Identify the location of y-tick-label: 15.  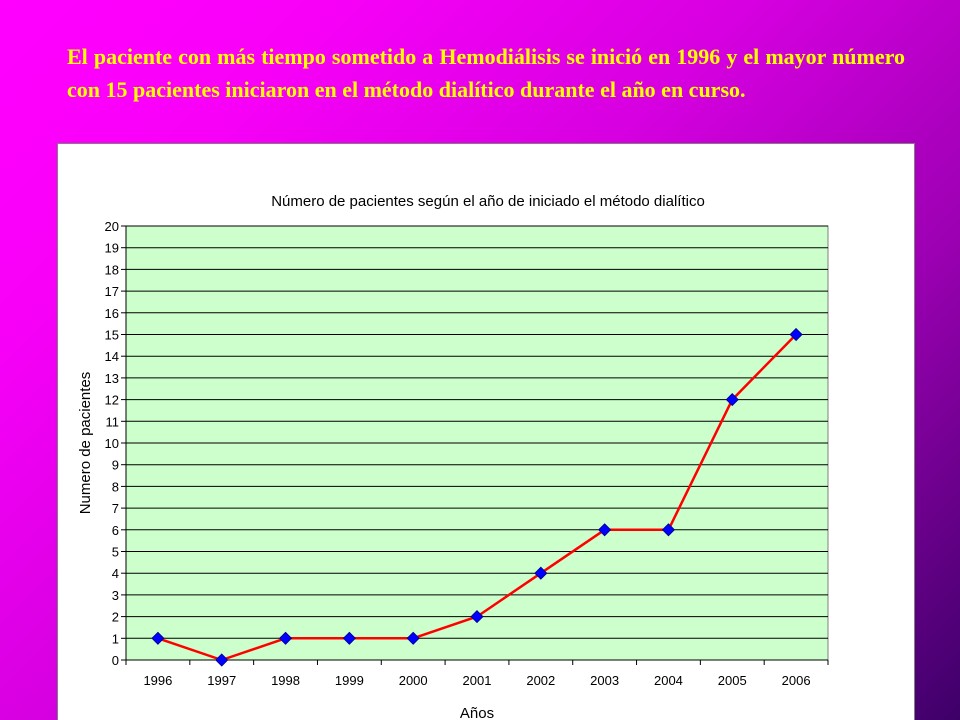
(112, 335).